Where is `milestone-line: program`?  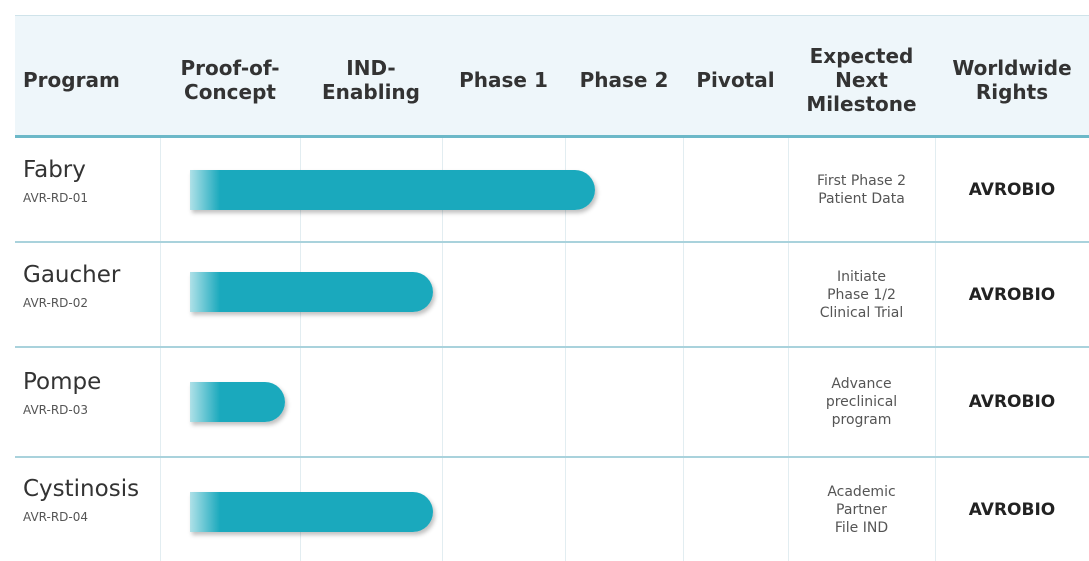 milestone-line: program is located at coordinates (861, 420).